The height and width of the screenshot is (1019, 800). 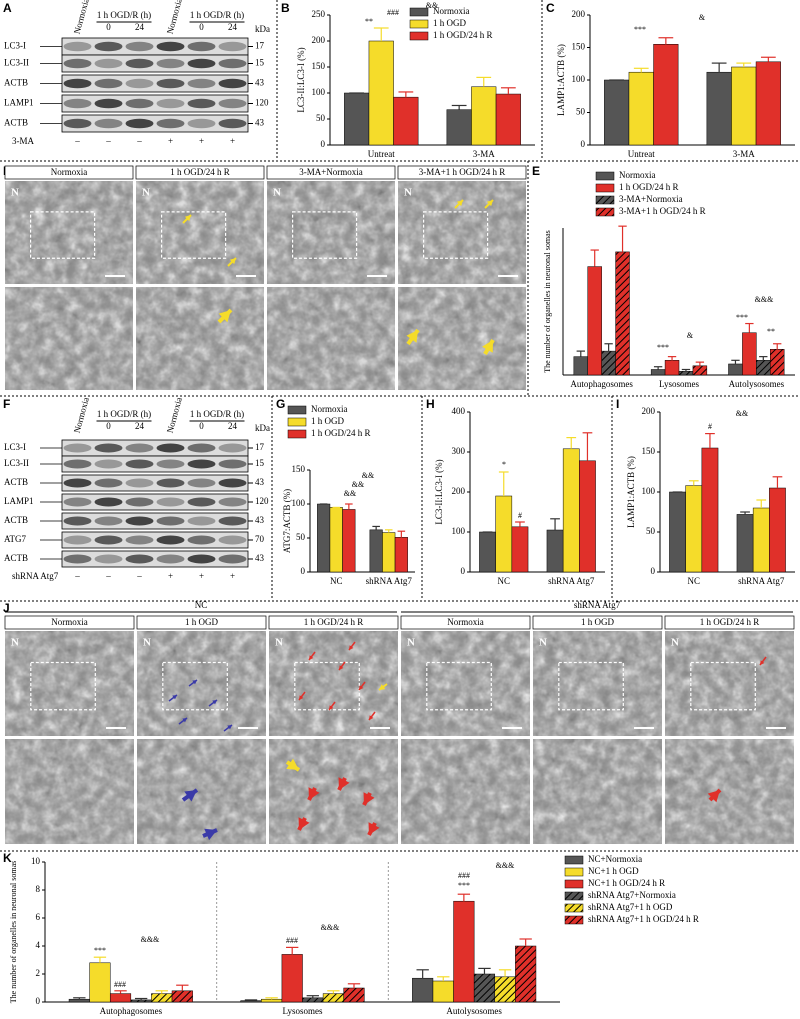 What do you see at coordinates (465, 622) in the screenshot?
I see `micrograph-label: Normoxia` at bounding box center [465, 622].